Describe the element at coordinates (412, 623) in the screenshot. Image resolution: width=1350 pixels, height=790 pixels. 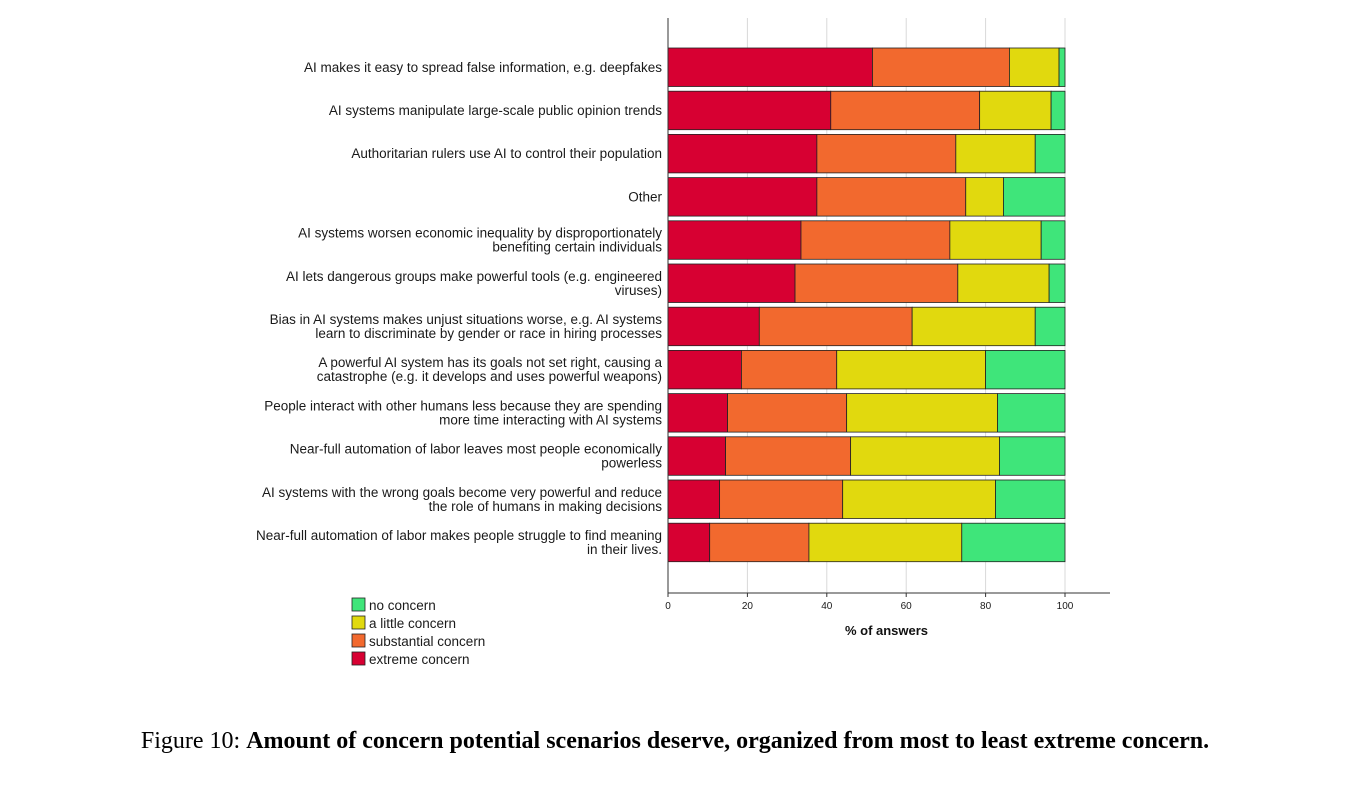
I see `legend-label-a-little-concern: a little concern` at that location.